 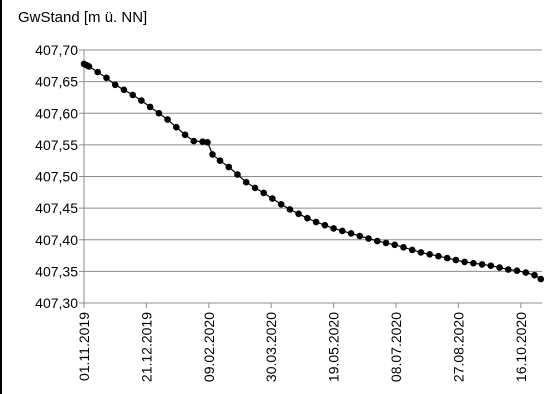 What do you see at coordinates (146, 347) in the screenshot?
I see `x-tick-label: 21.12.2019` at bounding box center [146, 347].